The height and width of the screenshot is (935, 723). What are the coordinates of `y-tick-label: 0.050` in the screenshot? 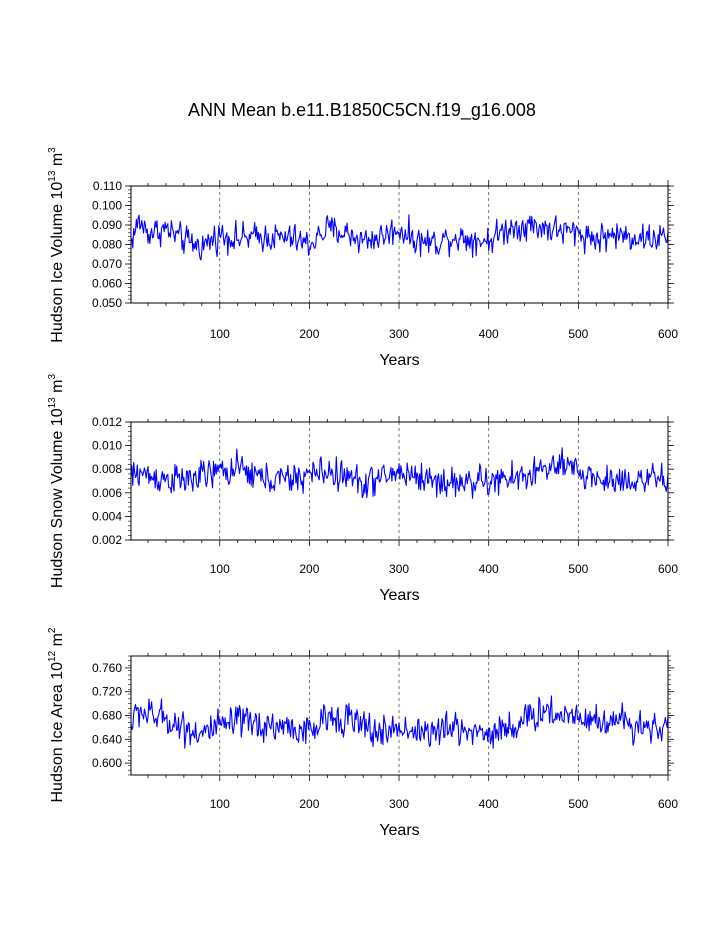 It's located at (107, 303).